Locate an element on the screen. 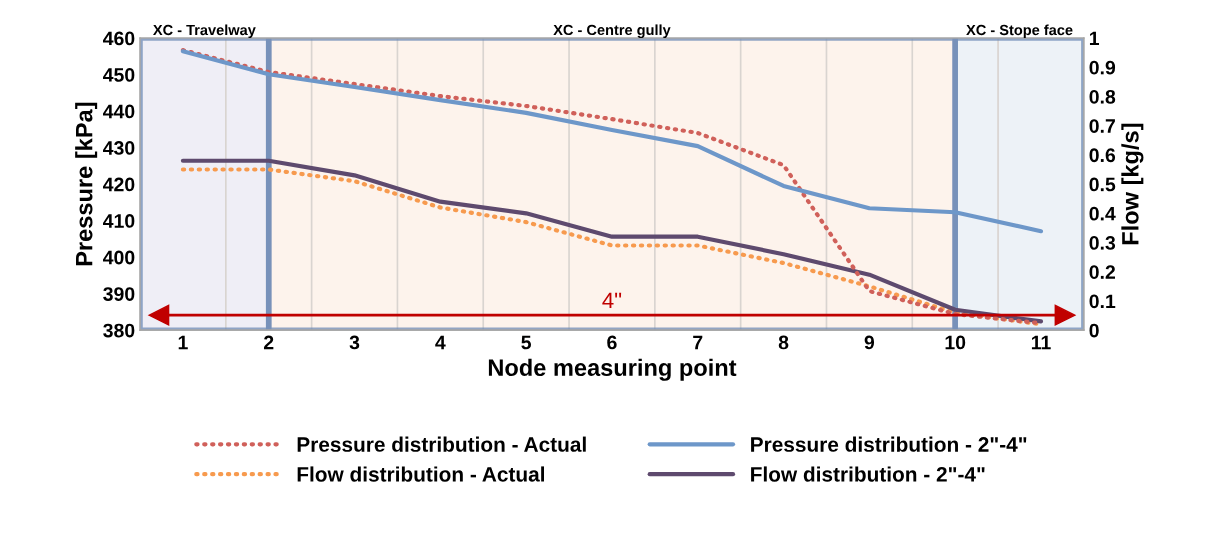  x-tick-label: 6 is located at coordinates (612, 342).